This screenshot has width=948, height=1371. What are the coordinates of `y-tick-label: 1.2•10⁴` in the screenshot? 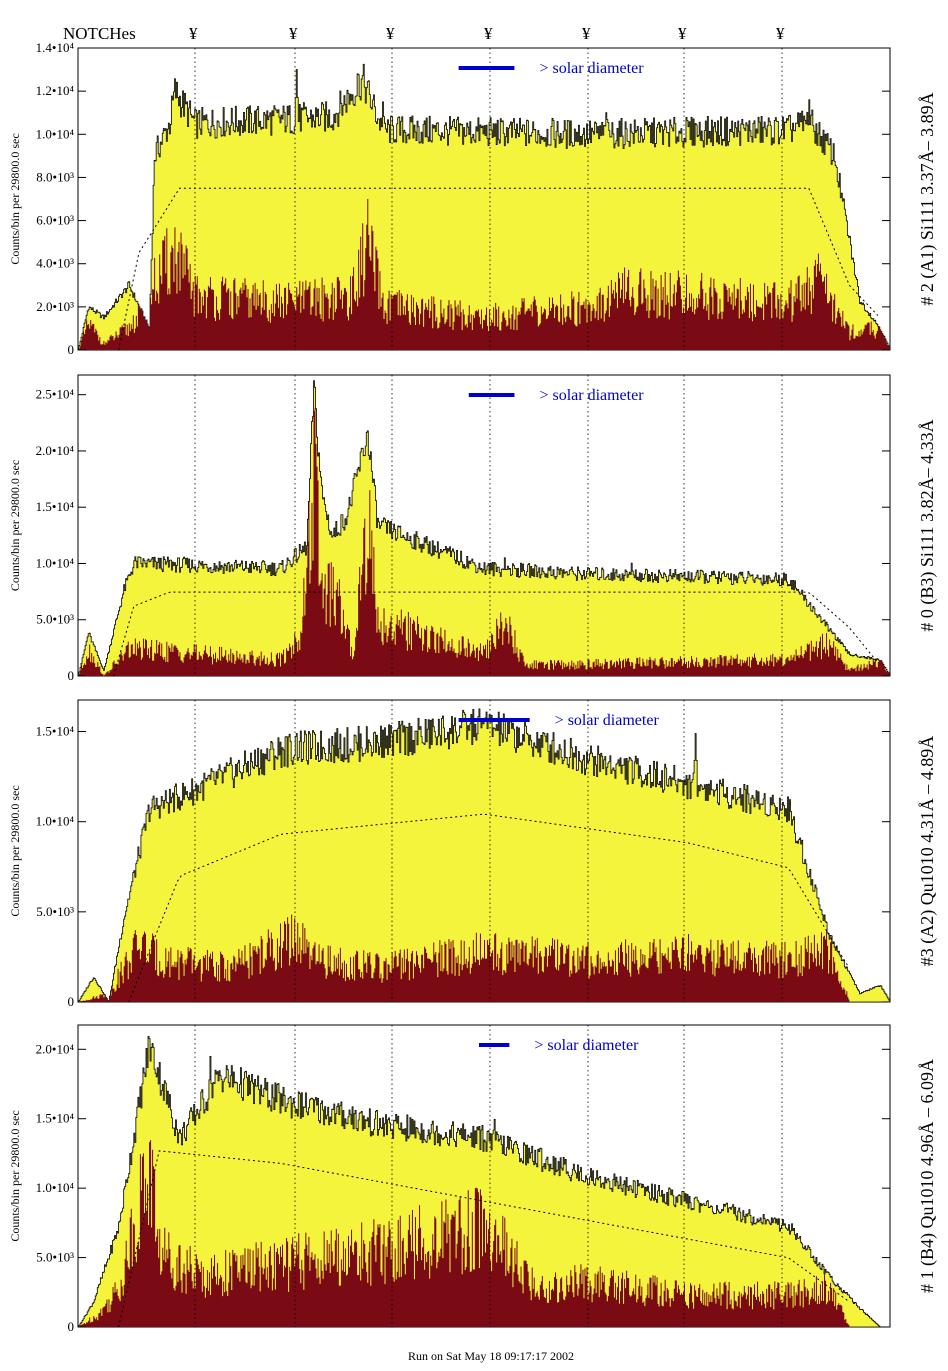 It's located at (55, 90).